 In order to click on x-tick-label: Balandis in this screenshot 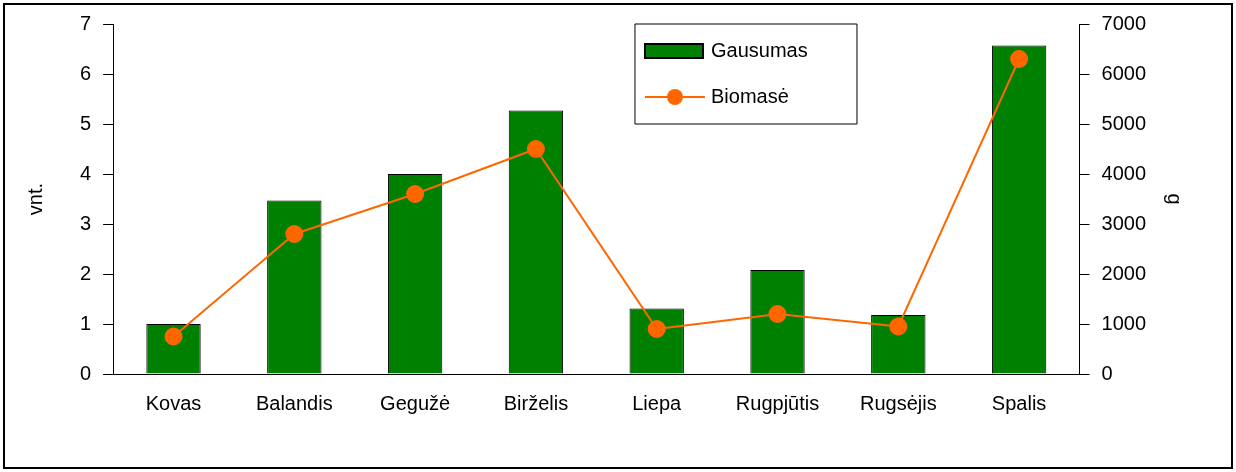, I will do `click(294, 402)`.